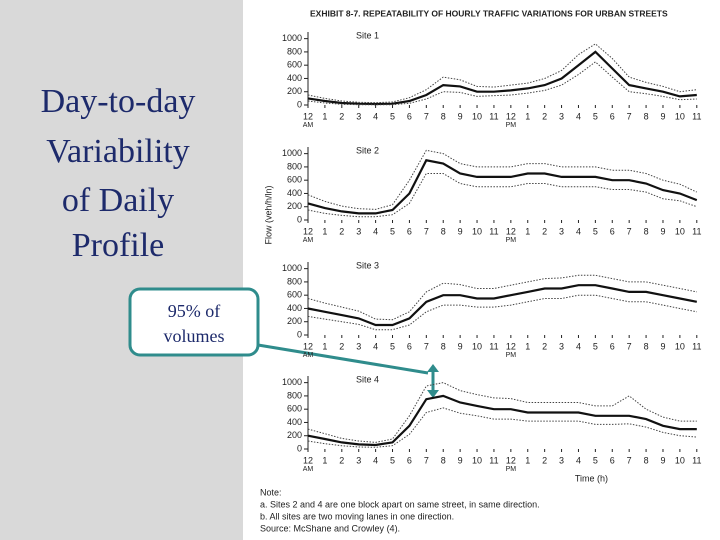 This screenshot has width=720, height=540. Describe the element at coordinates (343, 359) in the screenshot. I see `callout-arrow` at that location.